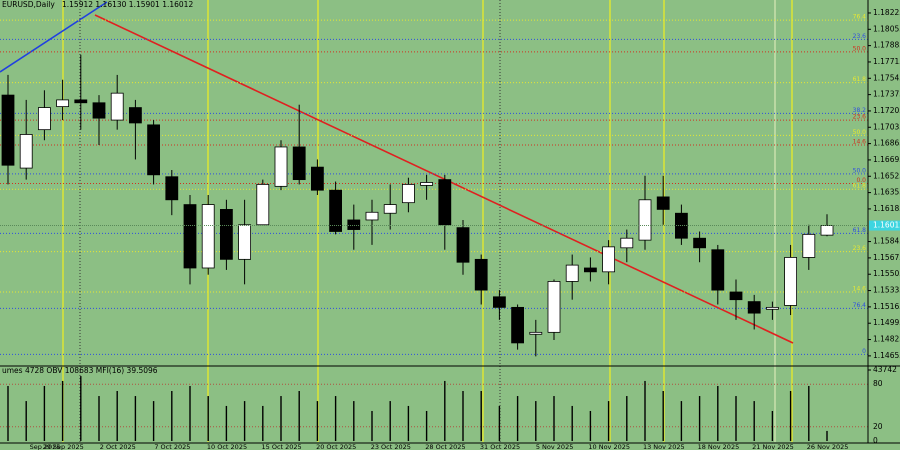 Image resolution: width=900 pixels, height=450 pixels. What do you see at coordinates (719, 446) in the screenshot?
I see `x-tick-label: 18 Nov 2025` at bounding box center [719, 446].